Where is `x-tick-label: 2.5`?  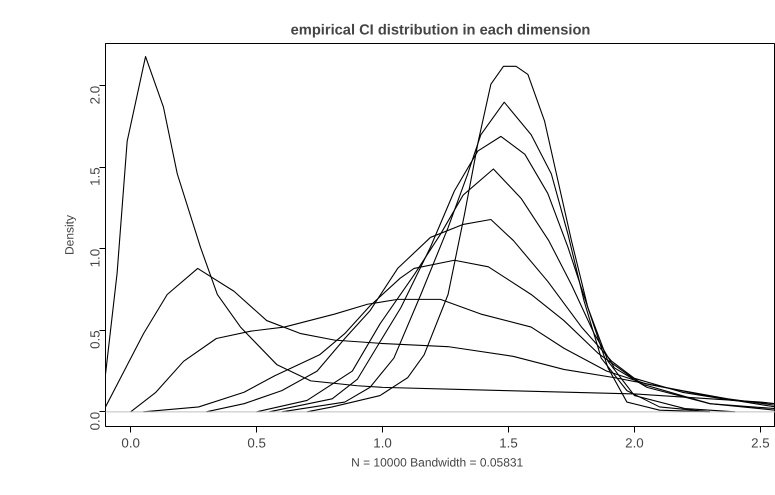 x-tick-label: 2.5 is located at coordinates (760, 443).